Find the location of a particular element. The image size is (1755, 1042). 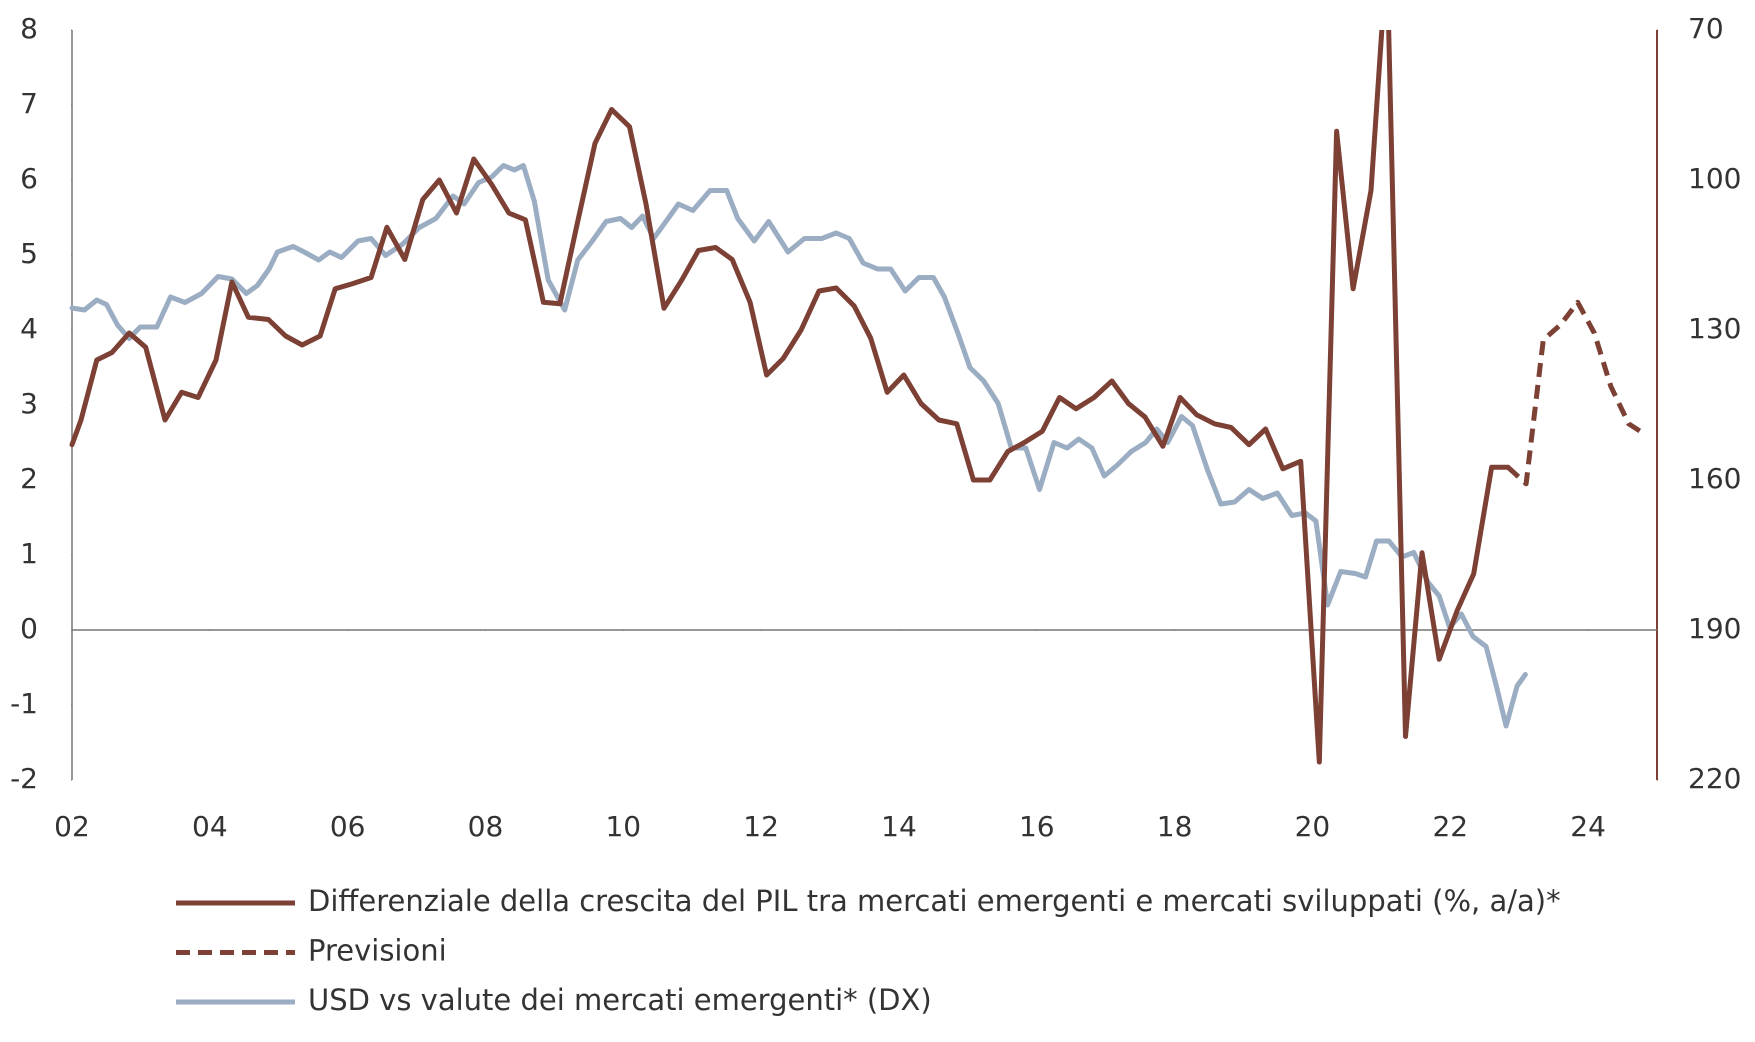

y2-tick-label: 190 is located at coordinates (1714, 628).